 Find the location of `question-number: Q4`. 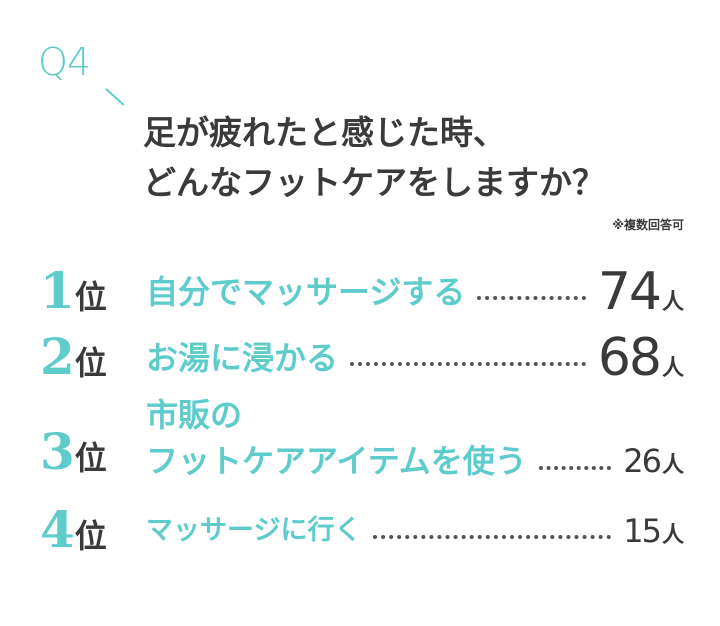

question-number: Q4 is located at coordinates (64, 62).